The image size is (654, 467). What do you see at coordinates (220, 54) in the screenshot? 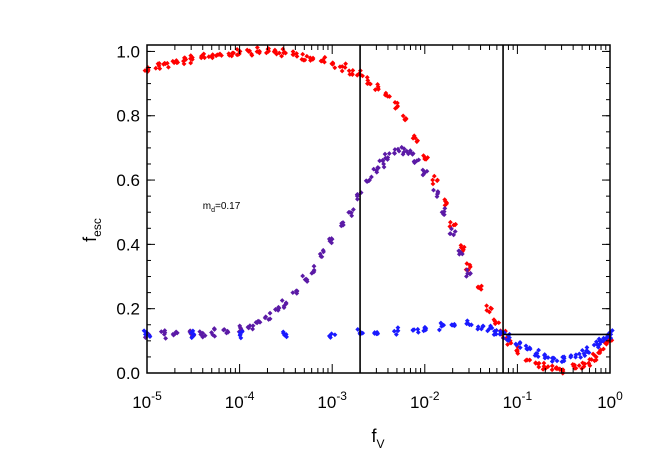
I see `series-0-point-8-marker` at bounding box center [220, 54].